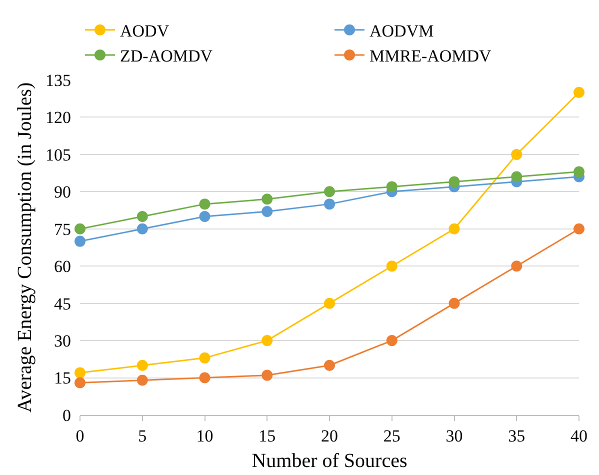 The image size is (599, 475). Describe the element at coordinates (58, 118) in the screenshot. I see `y-tick-label: 120` at that location.